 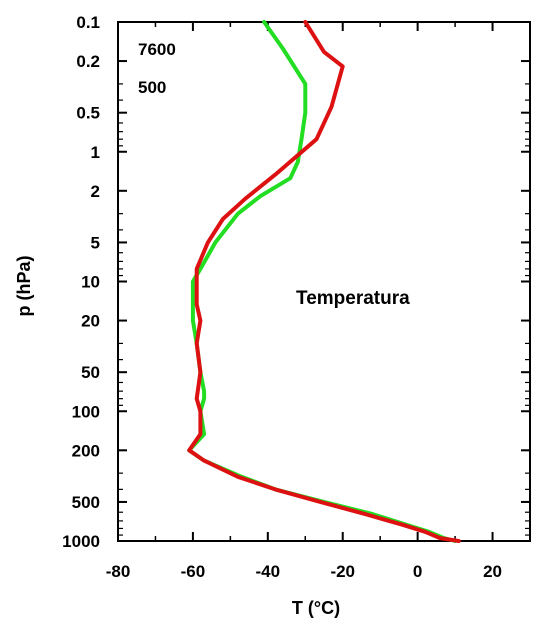 I want to click on y-tick-label: 500, so click(x=86, y=502).